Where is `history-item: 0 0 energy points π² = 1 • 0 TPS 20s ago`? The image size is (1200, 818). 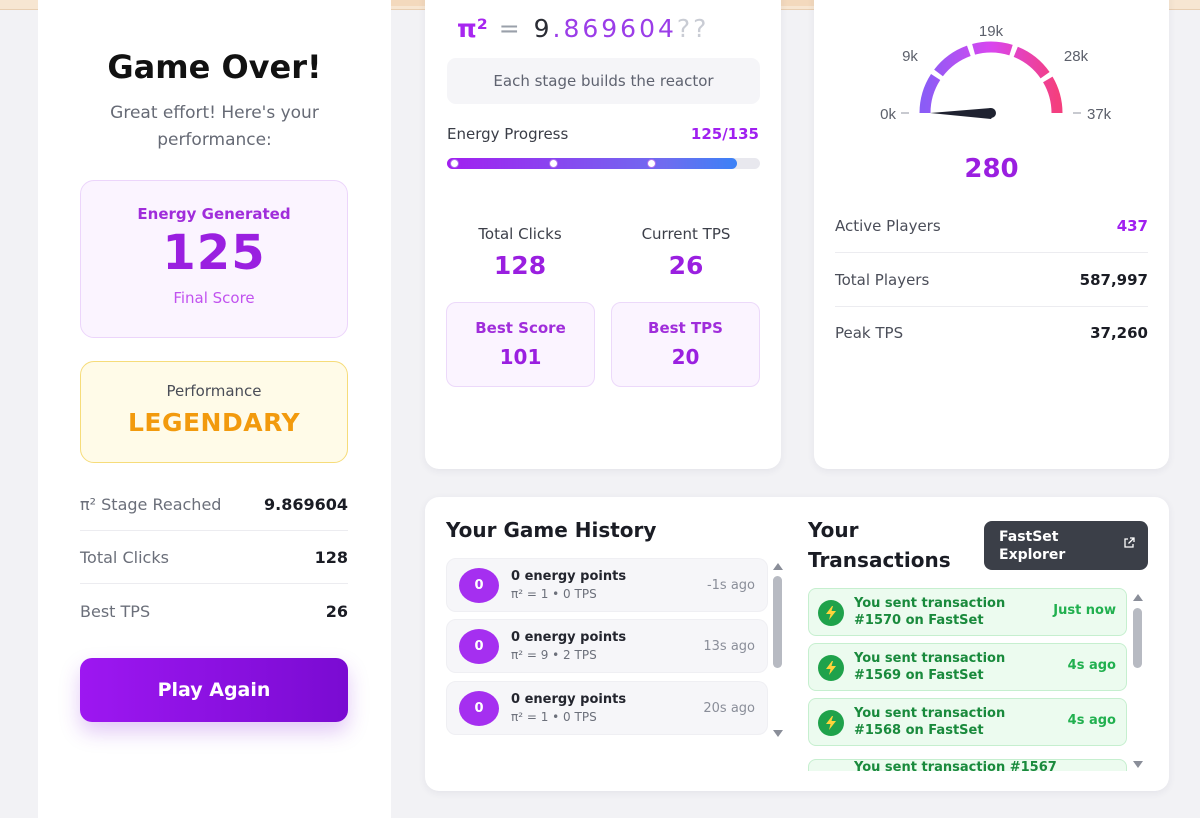
history-item: 0 0 energy points π² = 1 • 0 TPS 20s ago is located at coordinates (607, 708).